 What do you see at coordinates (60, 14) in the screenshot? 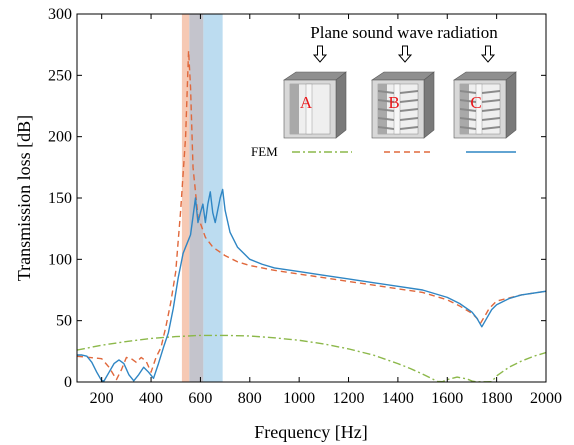
I see `y-tick-label-300: 300` at bounding box center [60, 14].